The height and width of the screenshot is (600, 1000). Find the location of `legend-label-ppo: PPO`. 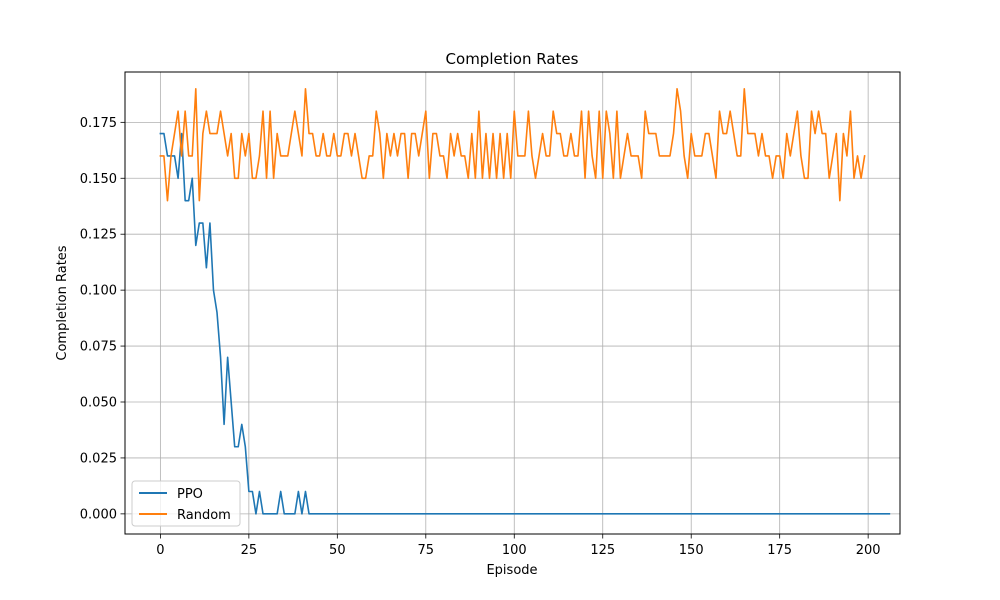

legend-label-ppo: PPO is located at coordinates (190, 494).